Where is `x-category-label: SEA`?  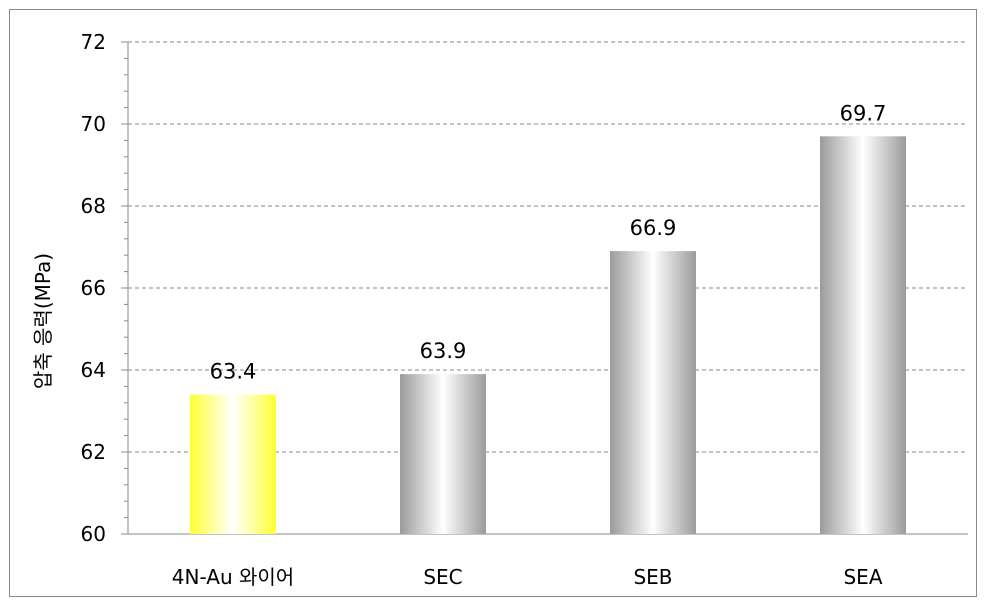 x-category-label: SEA is located at coordinates (862, 577).